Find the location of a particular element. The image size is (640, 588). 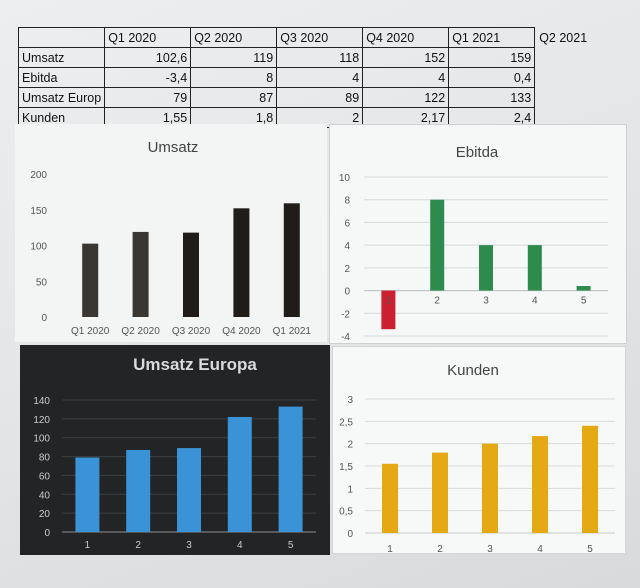

y-tick-label: 4 is located at coordinates (347, 246).